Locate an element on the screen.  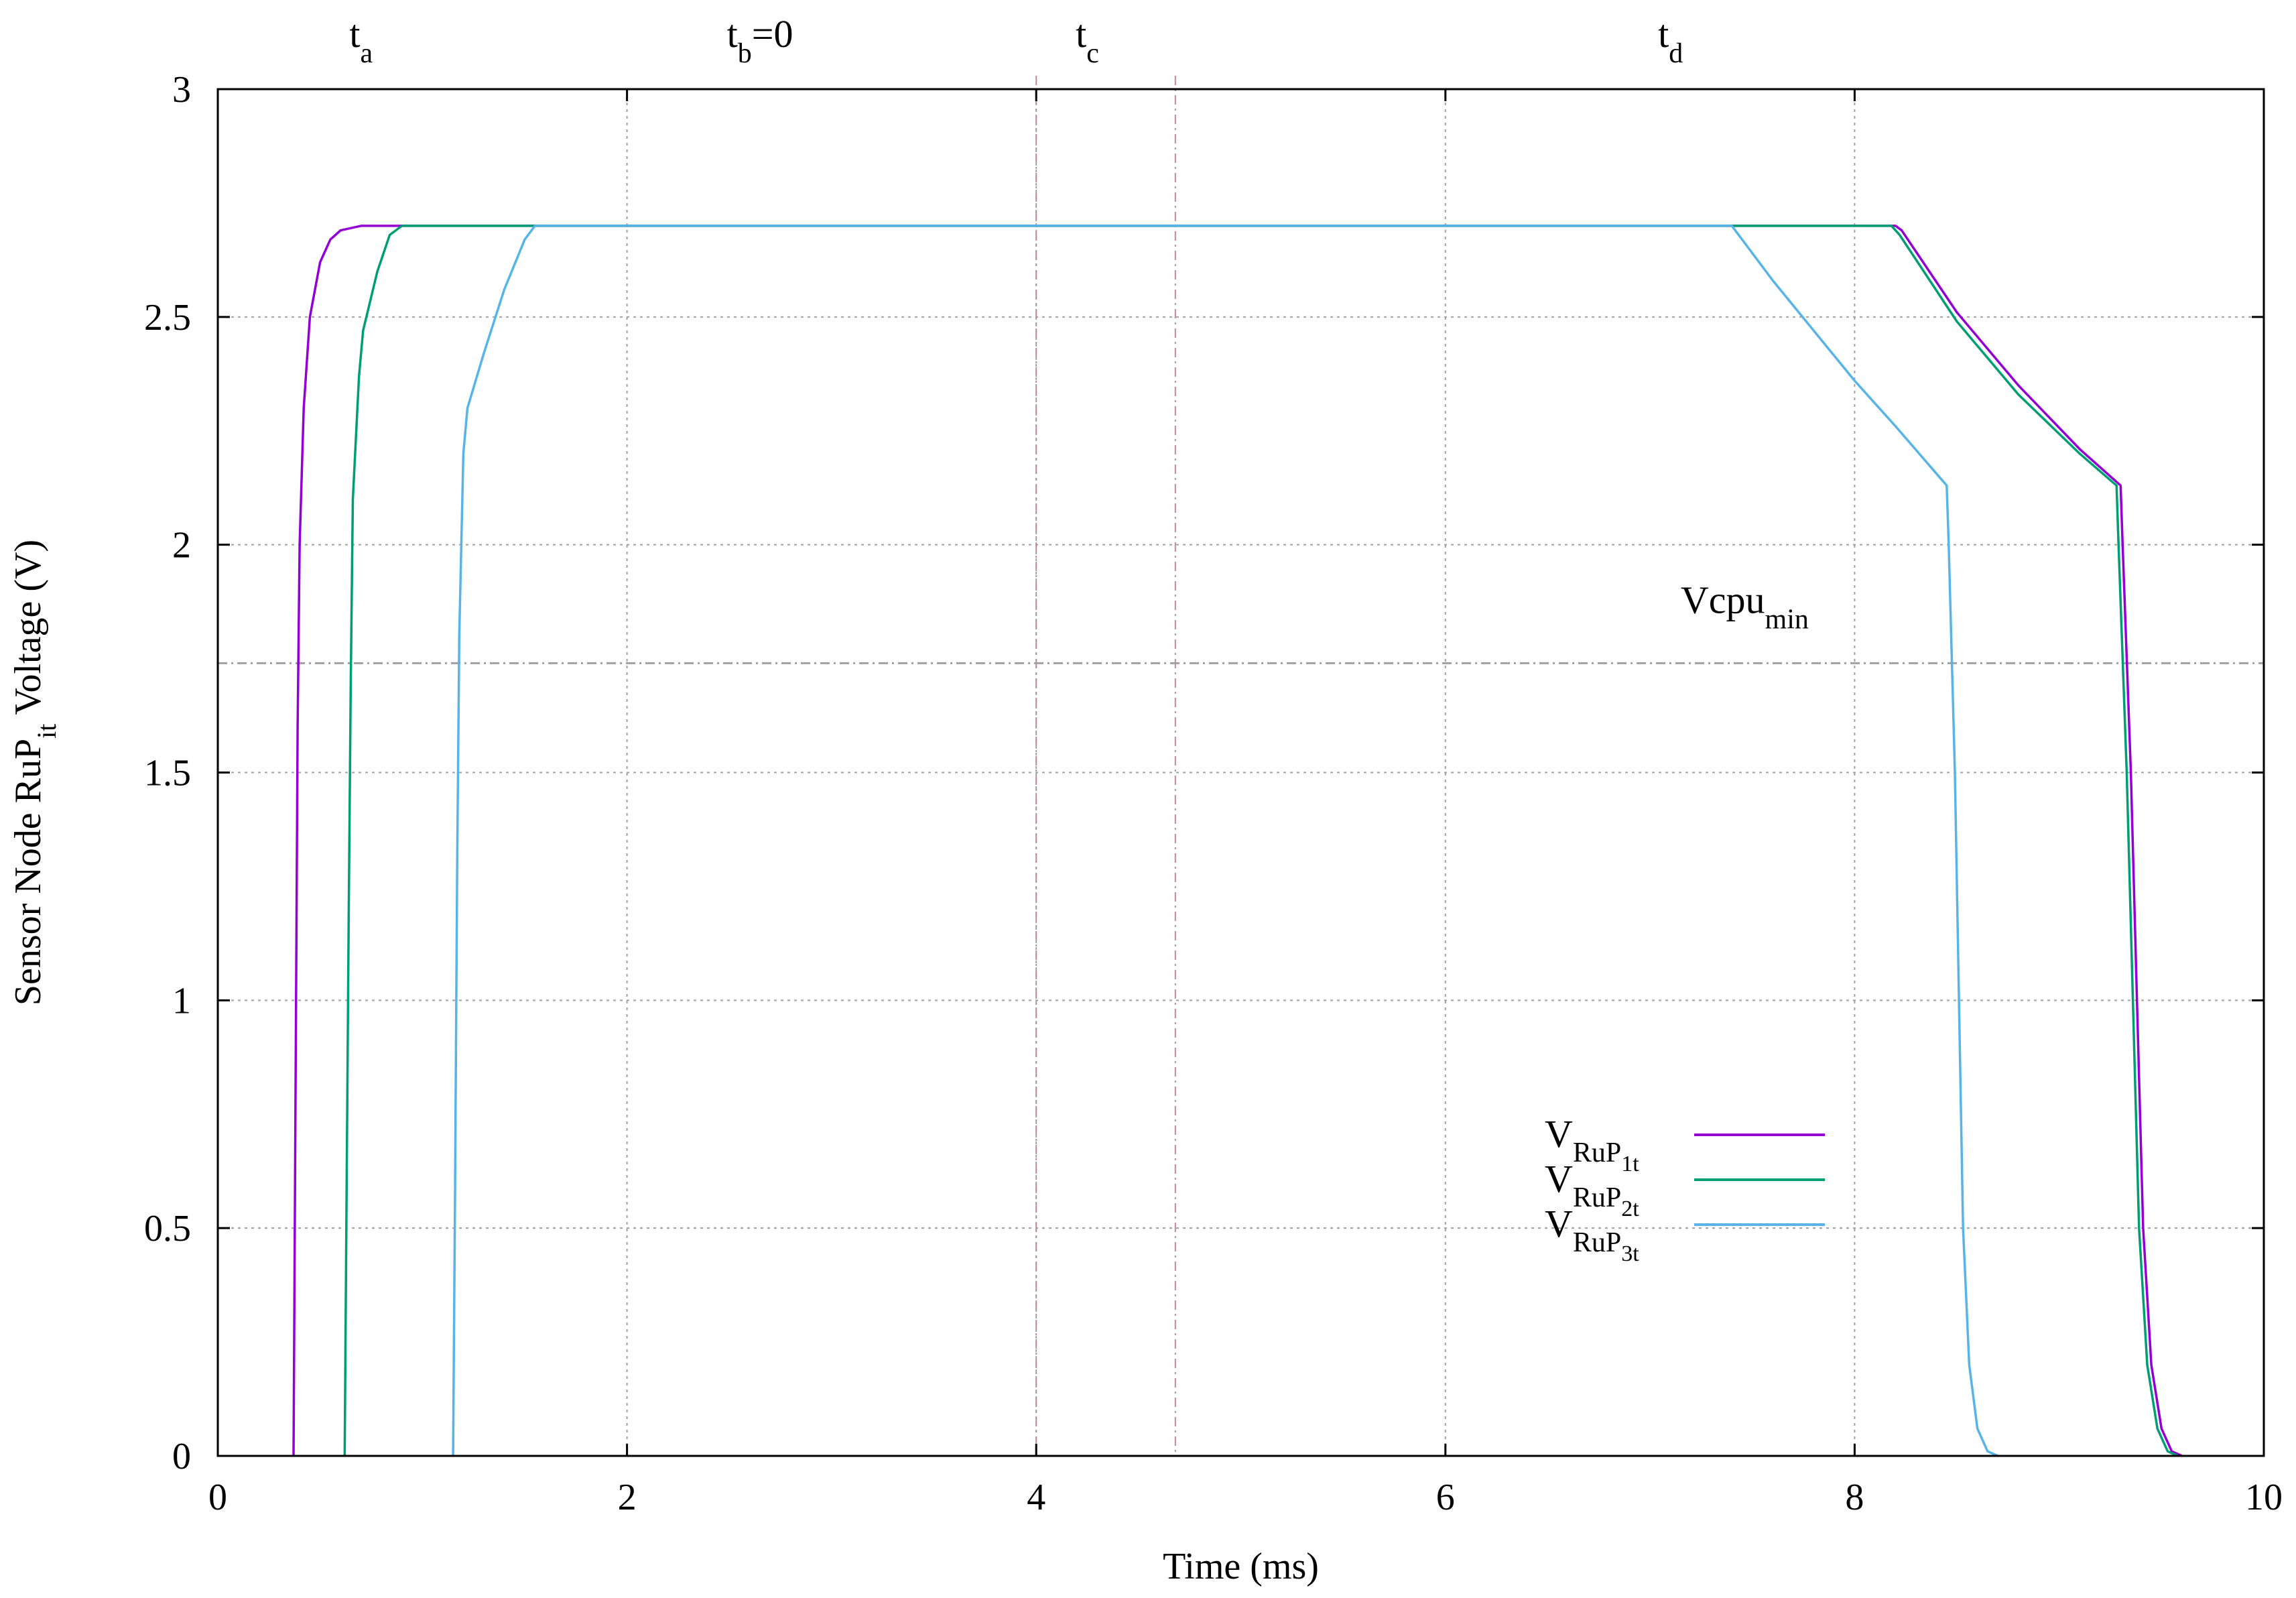
time-marker-label-sub: c is located at coordinates (1092, 53).